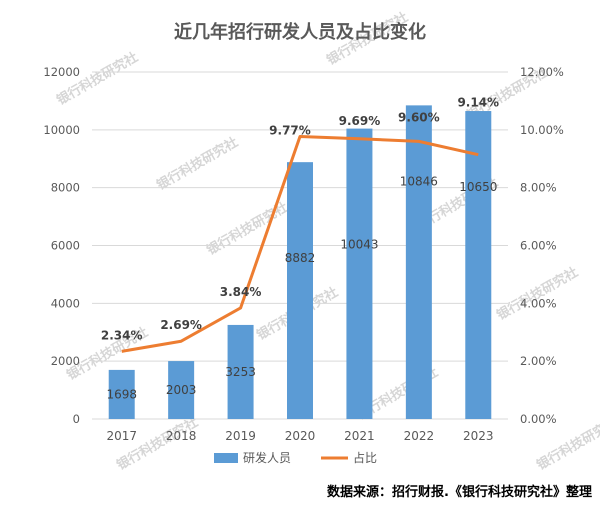 This screenshot has height=514, width=600. Describe the element at coordinates (419, 436) in the screenshot. I see `x-axis-tick-label: 2022` at that location.